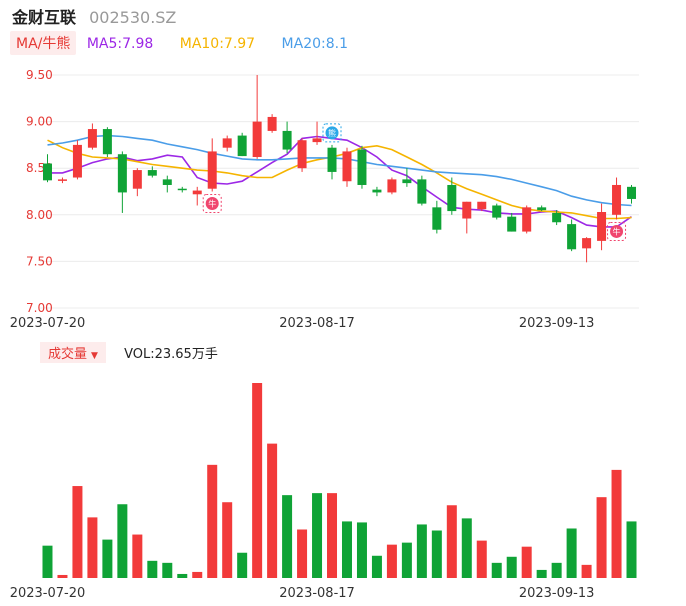 This screenshot has width=686, height=606. Describe the element at coordinates (179, 43) in the screenshot. I see `ma-legend: MA/牛熊 MA5:7.98 MA10:7.97 MA20:8.1` at that location.